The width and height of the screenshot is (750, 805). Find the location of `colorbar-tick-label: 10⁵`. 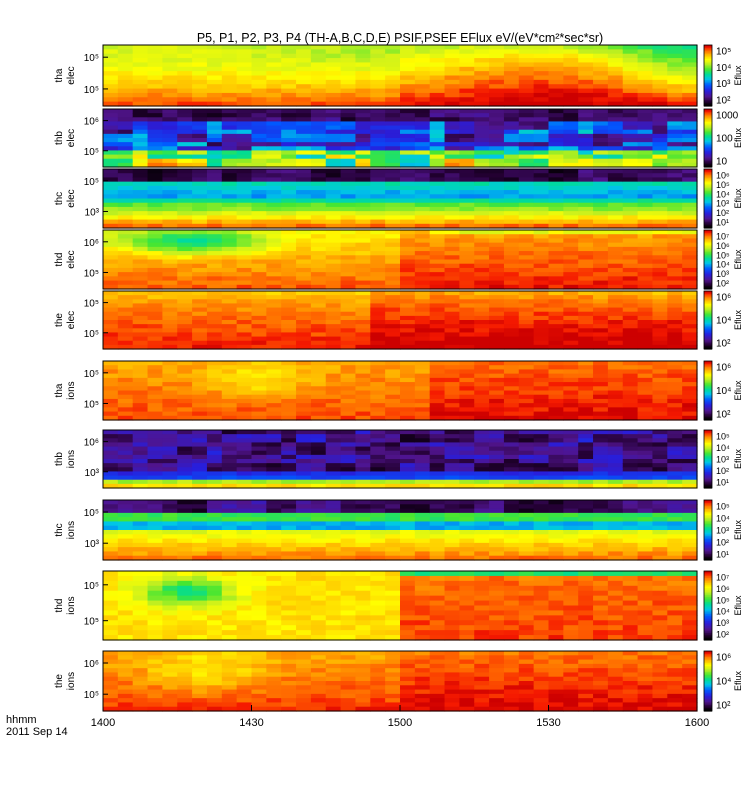

colorbar-tick-label: 10⁵ is located at coordinates (723, 52).